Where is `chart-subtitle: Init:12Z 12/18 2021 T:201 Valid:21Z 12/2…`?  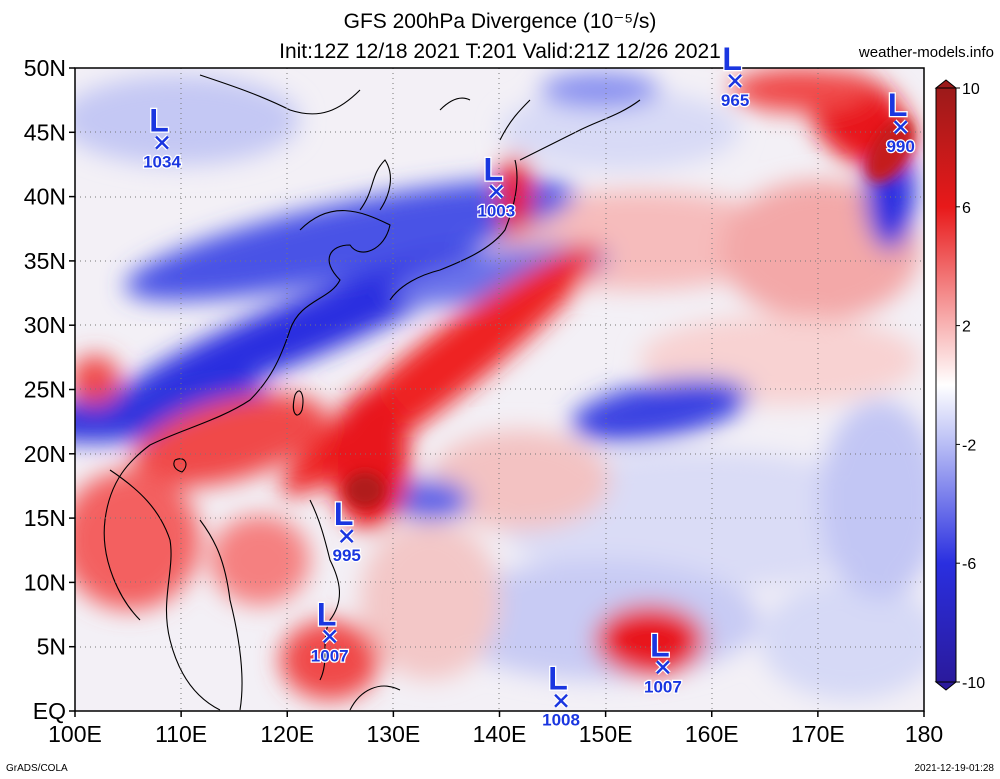
chart-subtitle: Init:12Z 12/18 2021 T:201 Valid:21Z 12/2… is located at coordinates (500, 51).